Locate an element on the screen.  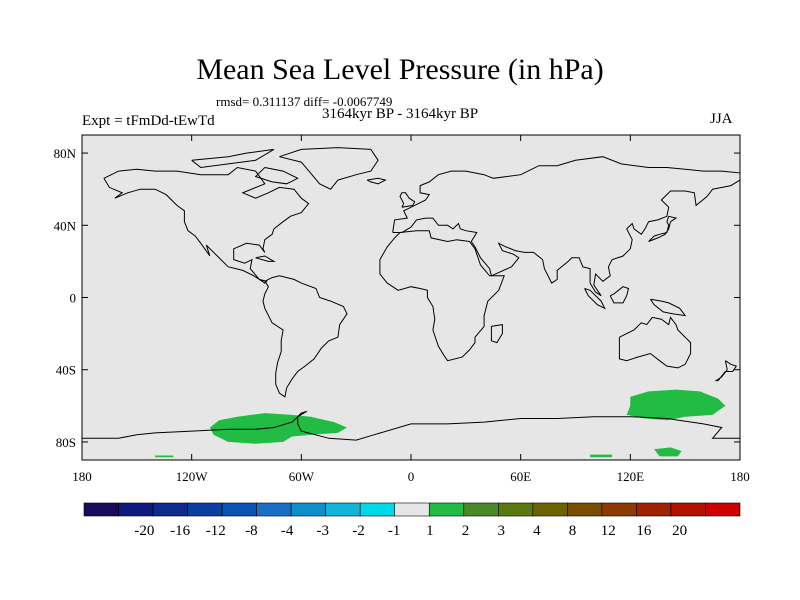
coastline-japan is located at coordinates (663, 228).